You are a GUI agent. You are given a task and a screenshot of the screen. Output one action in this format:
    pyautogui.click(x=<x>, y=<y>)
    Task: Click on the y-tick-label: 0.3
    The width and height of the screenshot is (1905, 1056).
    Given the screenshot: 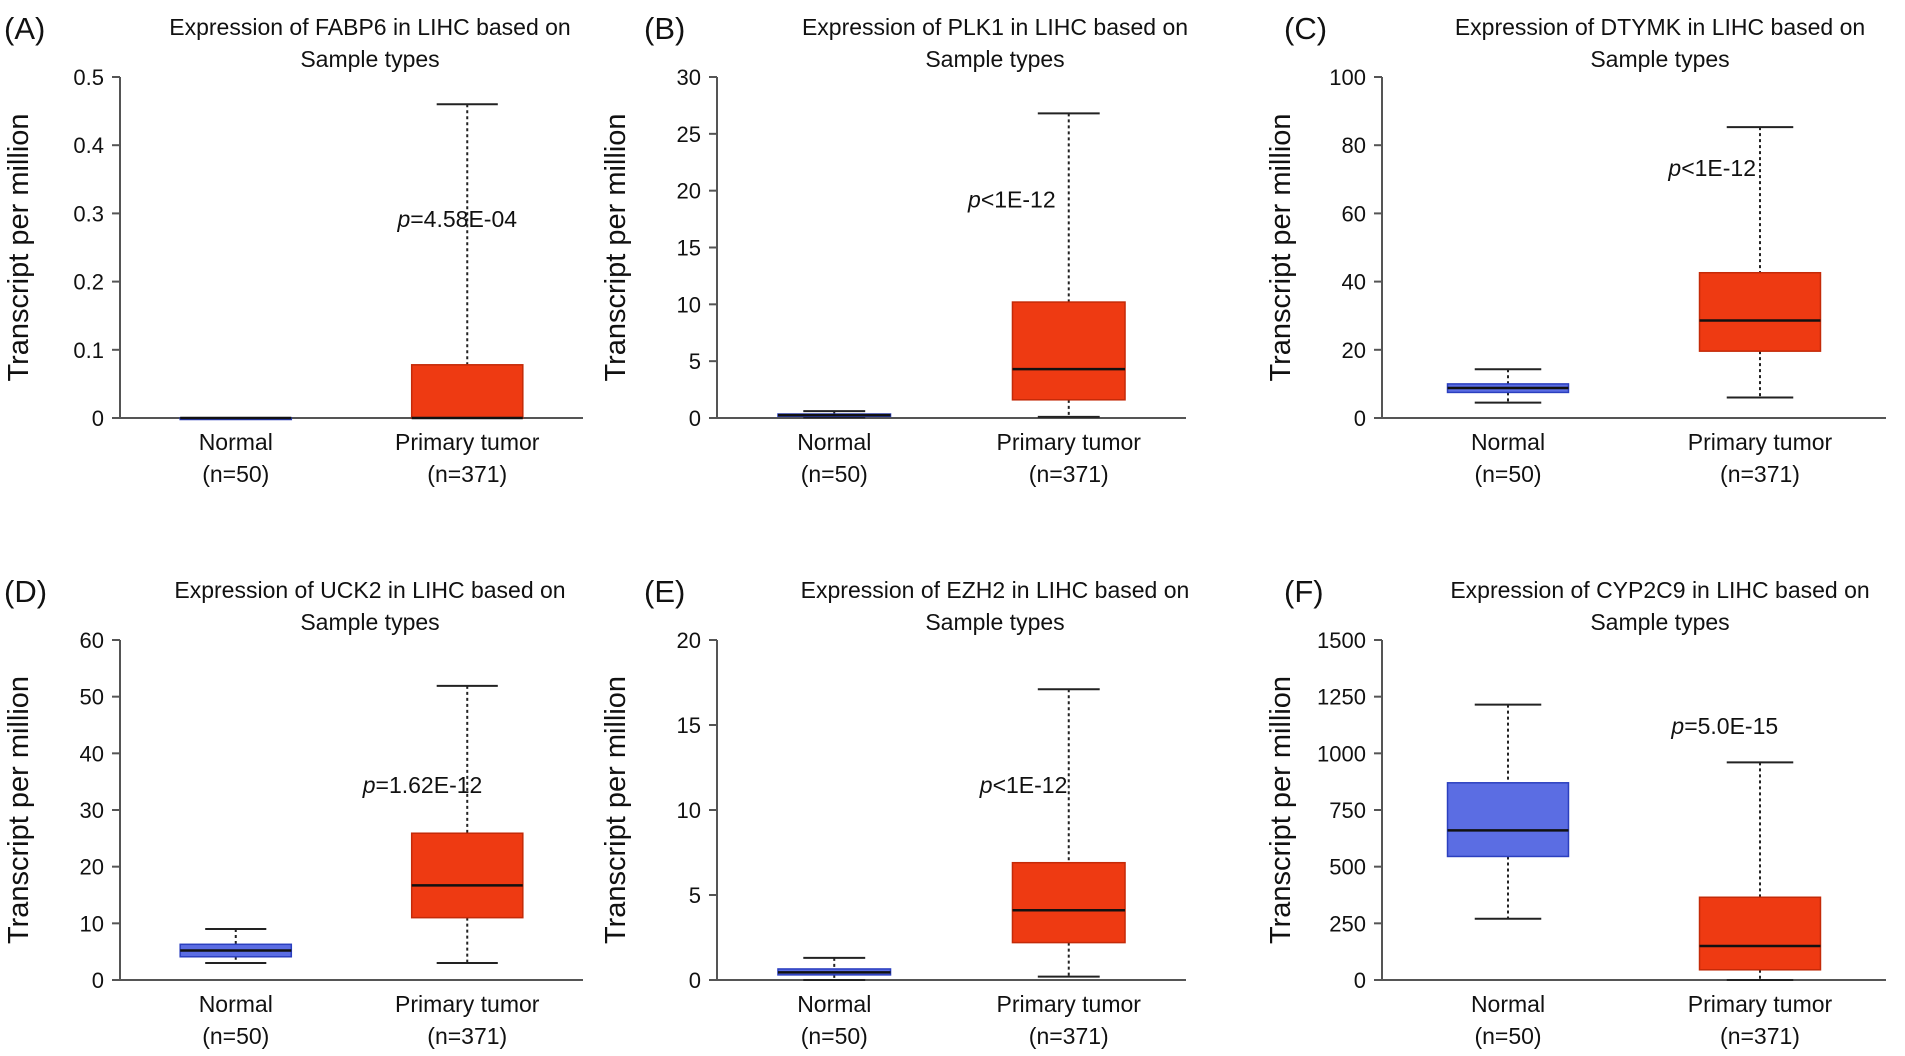 What is the action you would take?
    pyautogui.click(x=88, y=213)
    